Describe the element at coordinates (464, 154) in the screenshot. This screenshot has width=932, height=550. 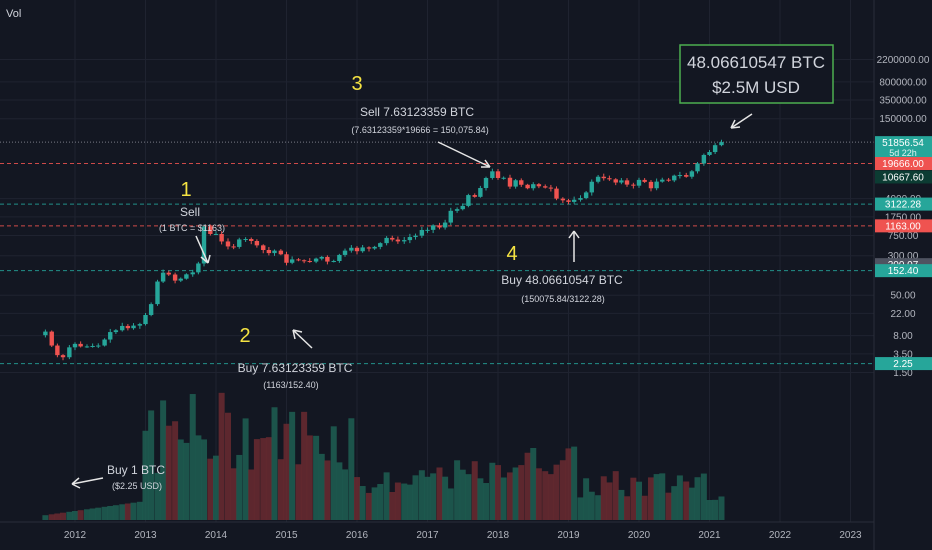
I see `annotation-3-arrow` at that location.